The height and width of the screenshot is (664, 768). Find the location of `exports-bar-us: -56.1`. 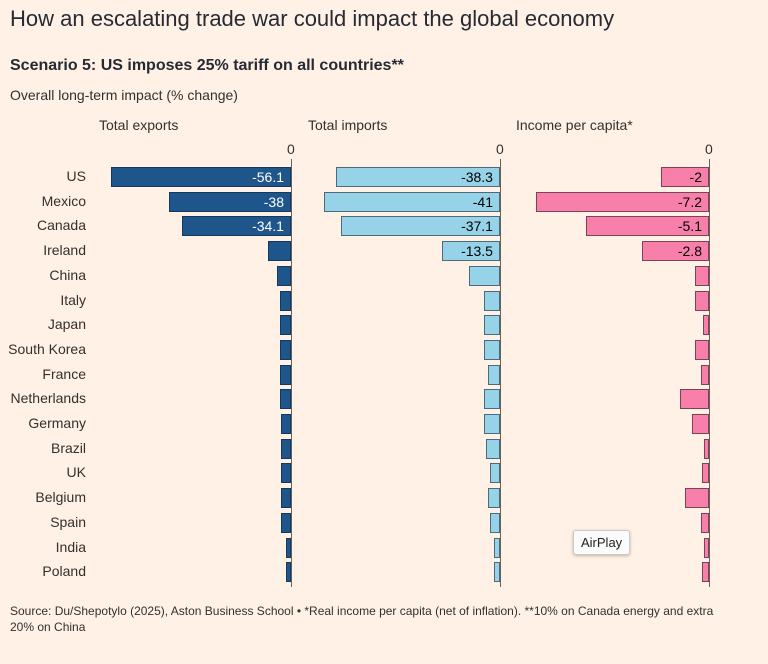

exports-bar-us: -56.1 is located at coordinates (201, 177).